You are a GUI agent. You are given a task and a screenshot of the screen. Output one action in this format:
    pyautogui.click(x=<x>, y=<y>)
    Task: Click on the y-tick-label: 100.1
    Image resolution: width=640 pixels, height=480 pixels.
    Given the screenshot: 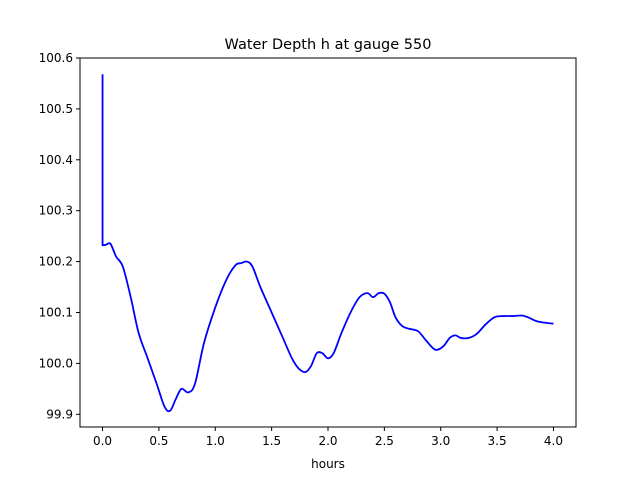 What is the action you would take?
    pyautogui.click(x=56, y=312)
    